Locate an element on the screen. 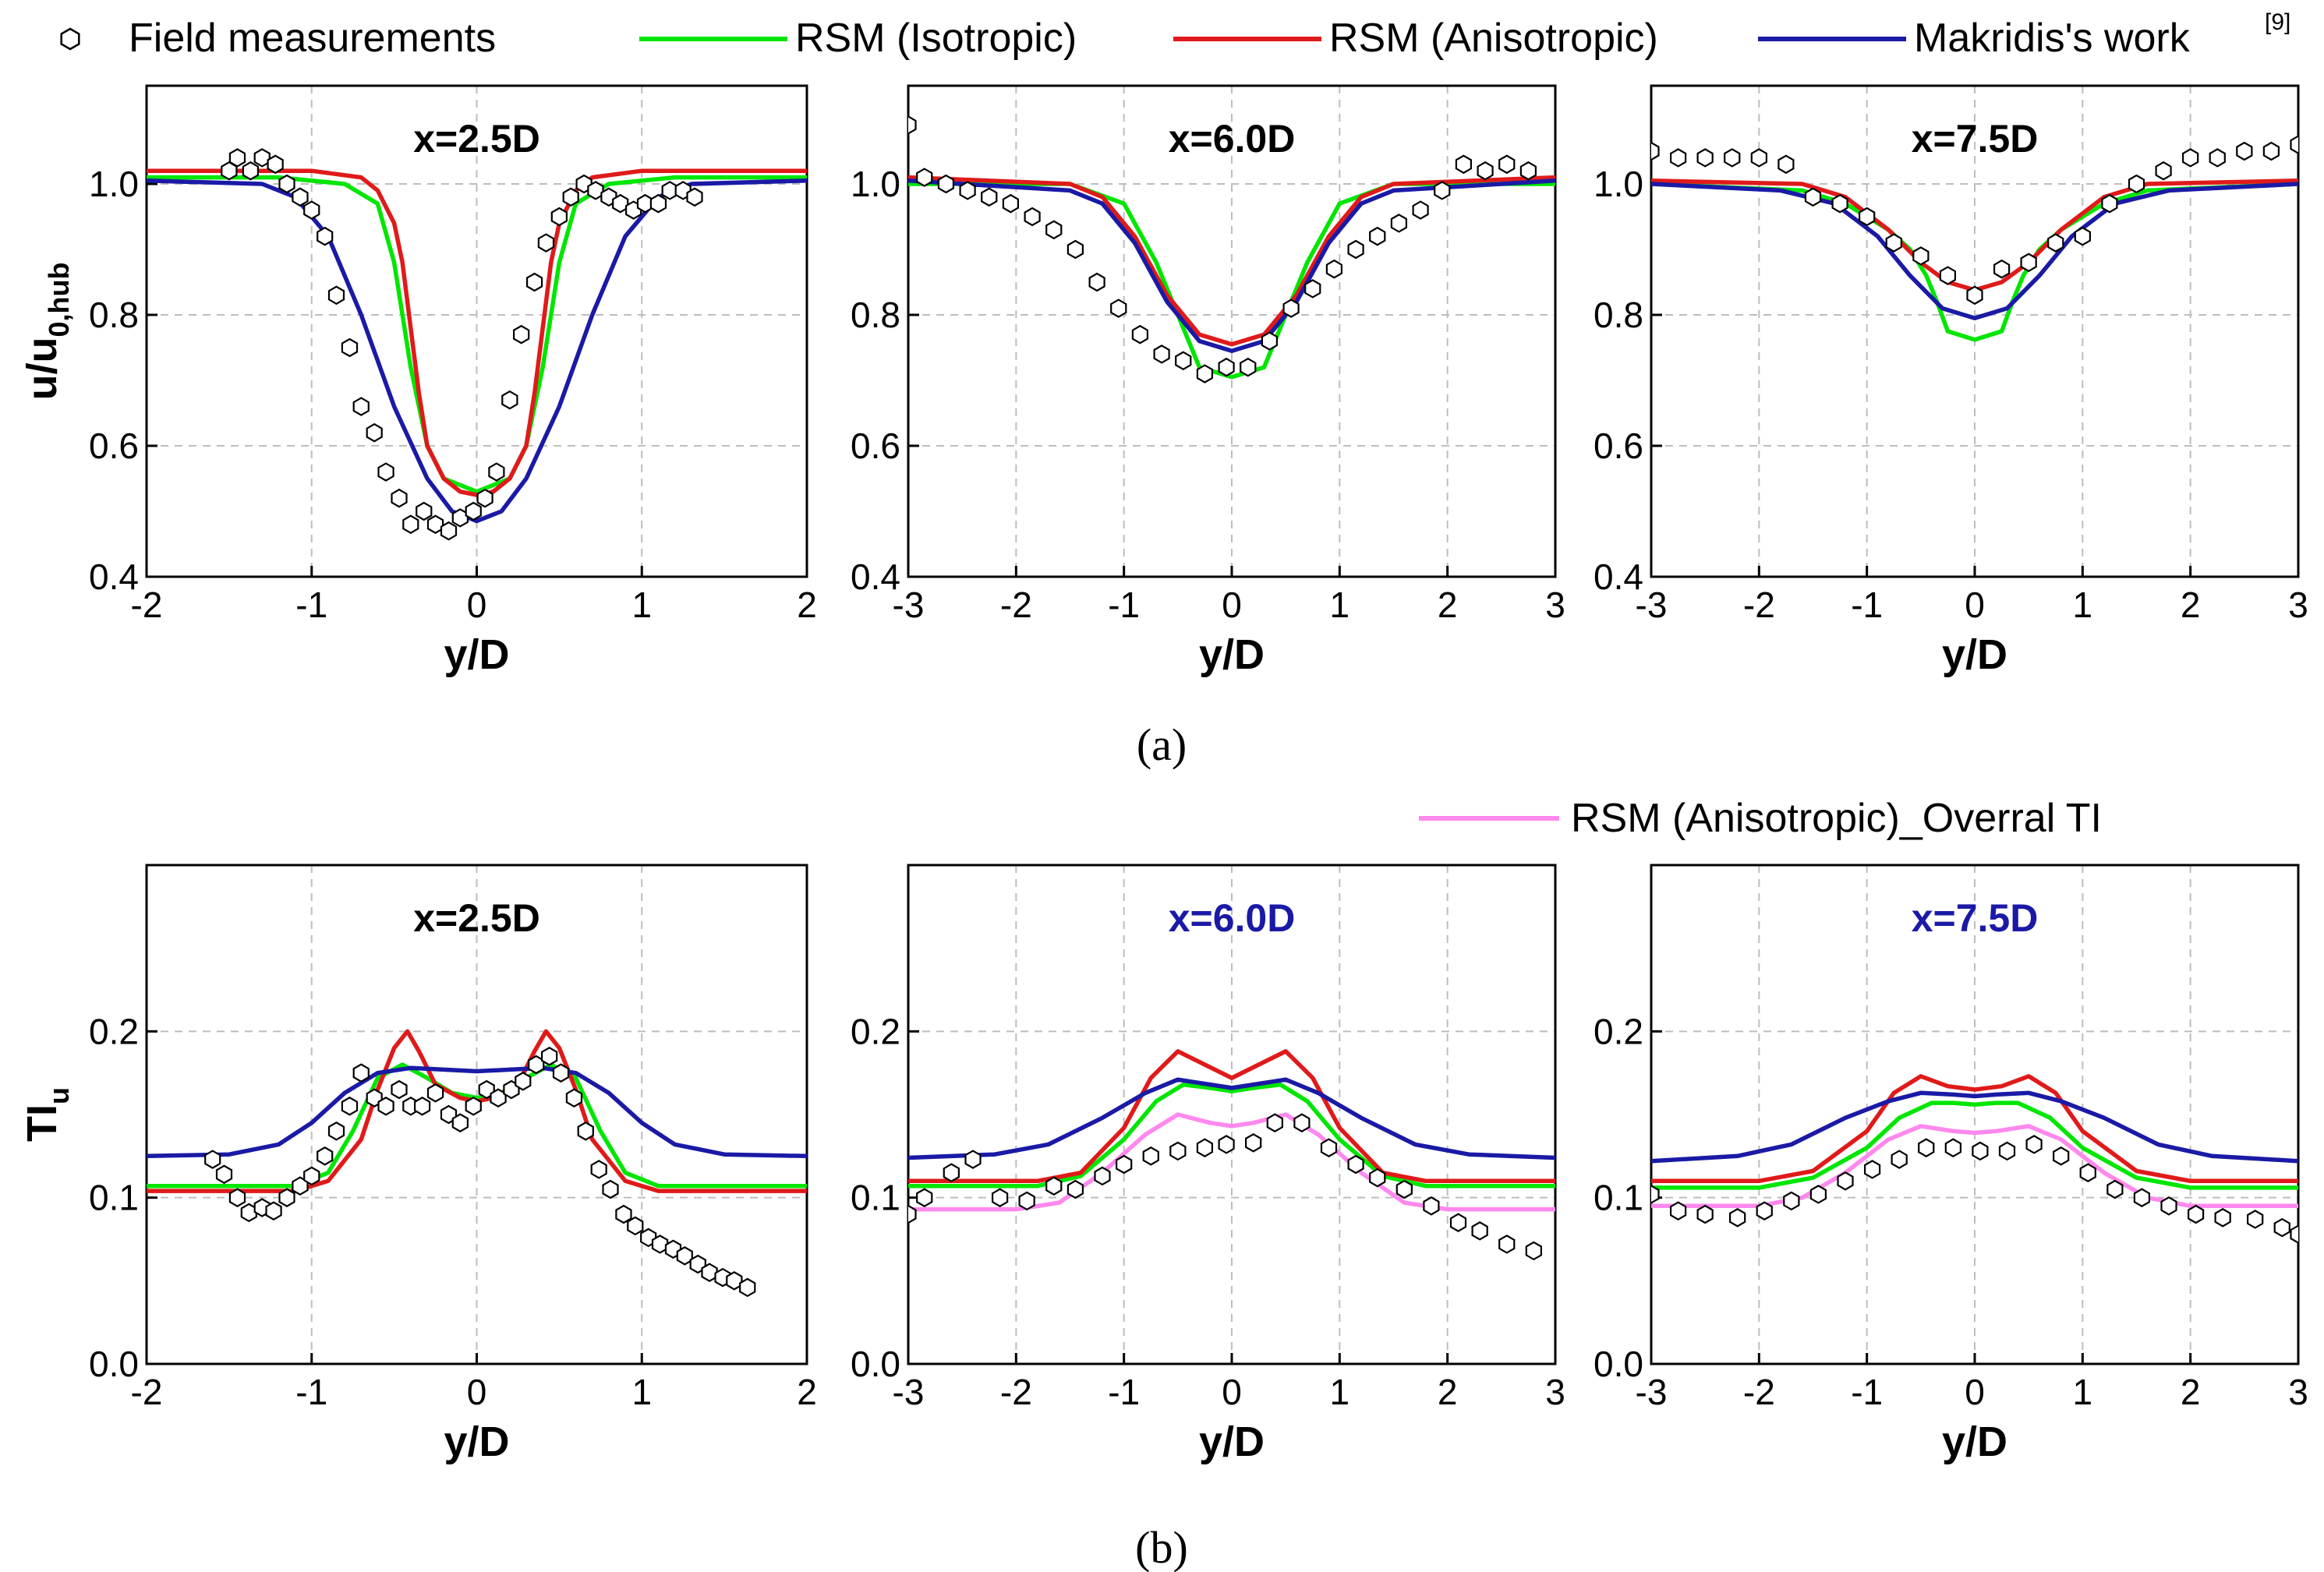 The image size is (2324, 1572). y-tick-label: 0.2 is located at coordinates (114, 1031).